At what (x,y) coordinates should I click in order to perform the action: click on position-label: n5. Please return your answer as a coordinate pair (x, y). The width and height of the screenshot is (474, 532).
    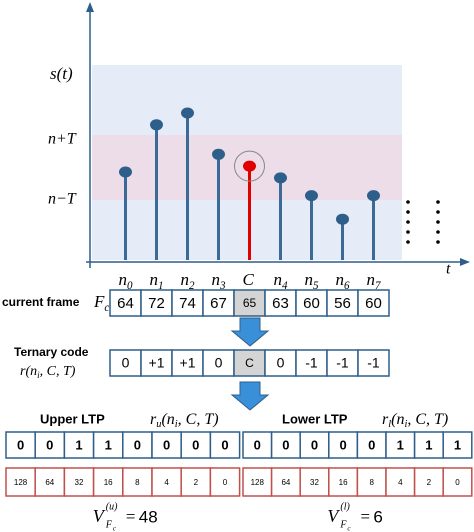
    Looking at the image, I should click on (312, 281).